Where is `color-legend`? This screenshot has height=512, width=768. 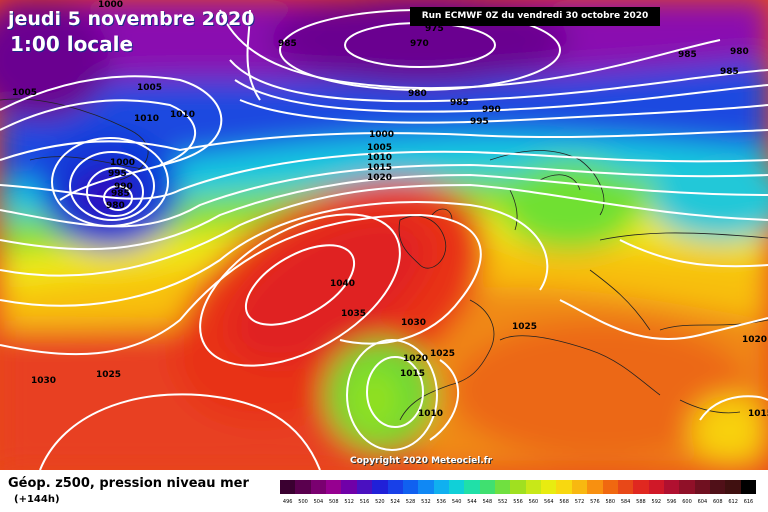
color-legend is located at coordinates (518, 487).